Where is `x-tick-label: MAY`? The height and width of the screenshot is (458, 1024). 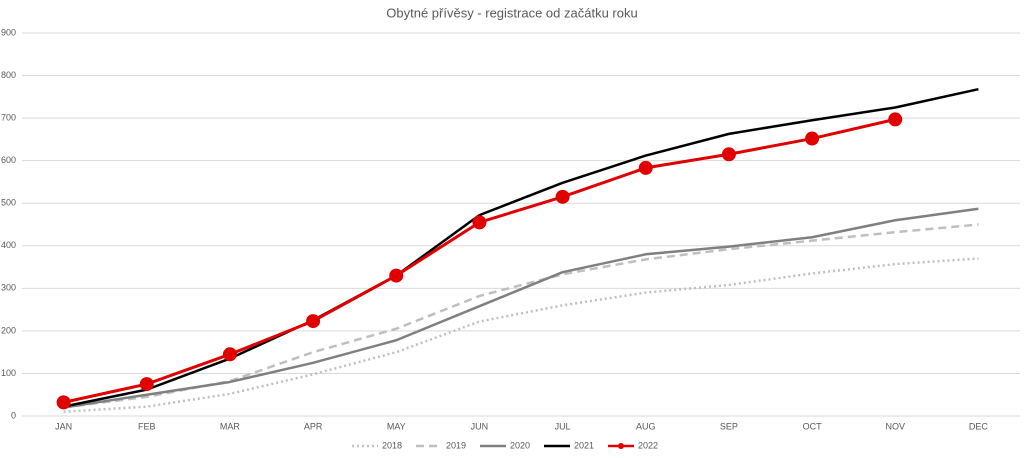 x-tick-label: MAY is located at coordinates (396, 426).